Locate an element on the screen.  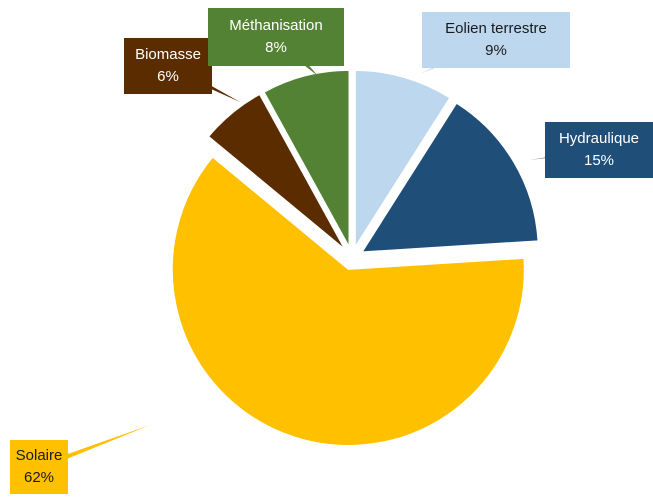
slice-value: 9% is located at coordinates (496, 50).